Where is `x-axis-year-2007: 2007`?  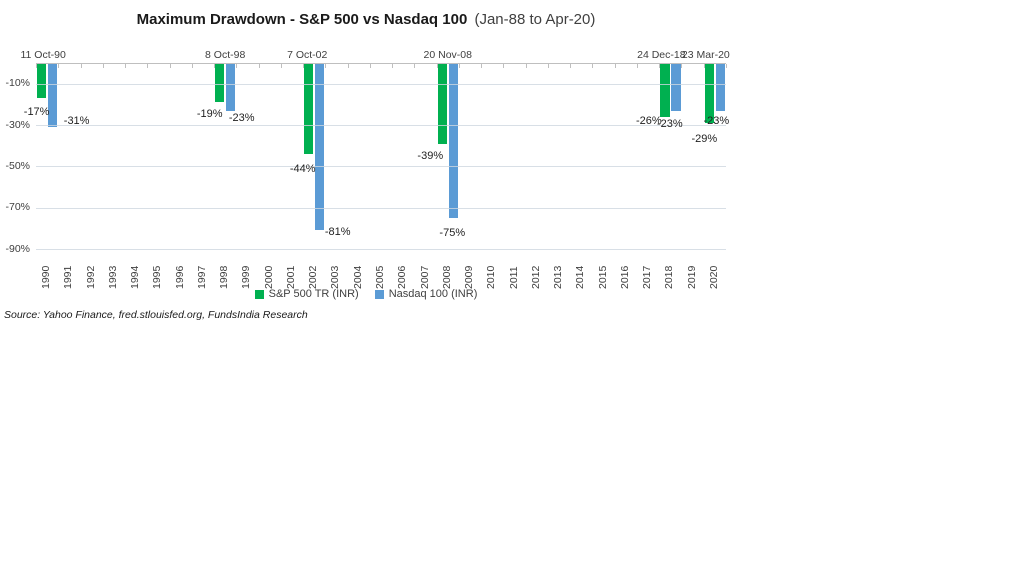 x-axis-year-2007: 2007 is located at coordinates (424, 277).